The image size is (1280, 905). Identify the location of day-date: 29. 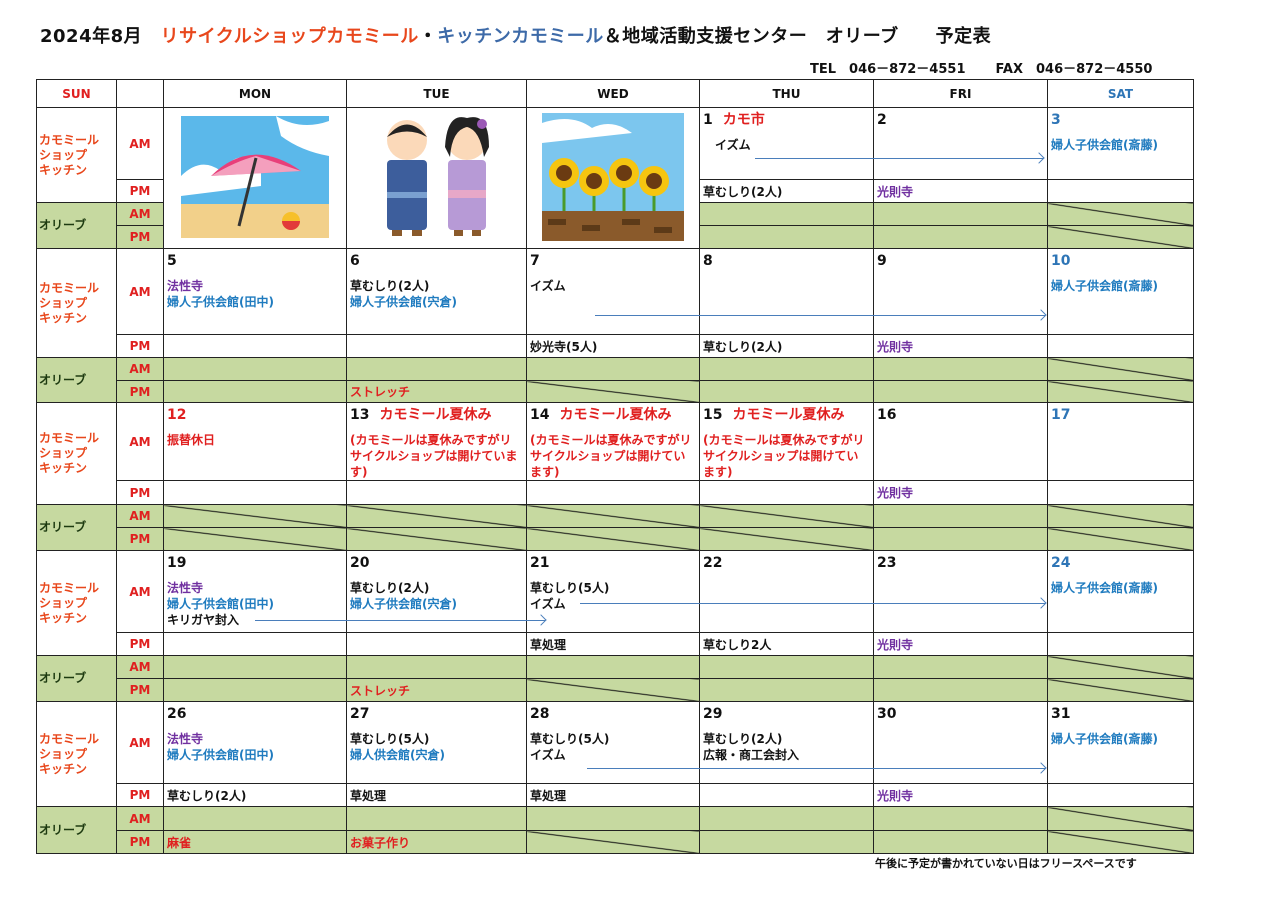
(786, 714).